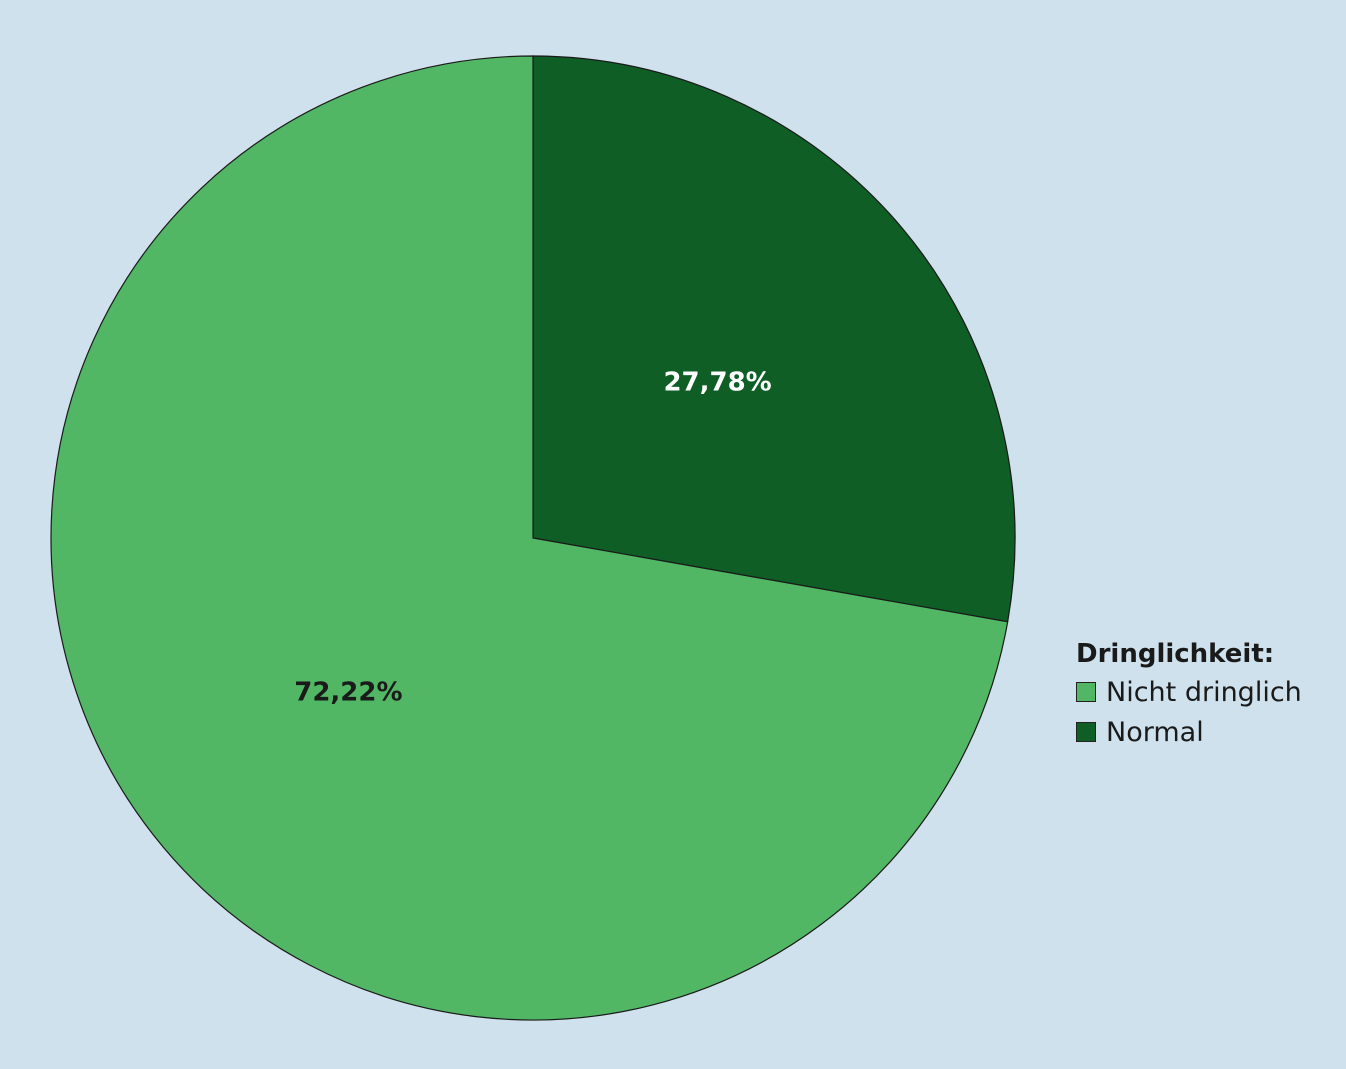 The width and height of the screenshot is (1346, 1069). Describe the element at coordinates (1175, 654) in the screenshot. I see `legend-title: Dringlichkeit:` at that location.